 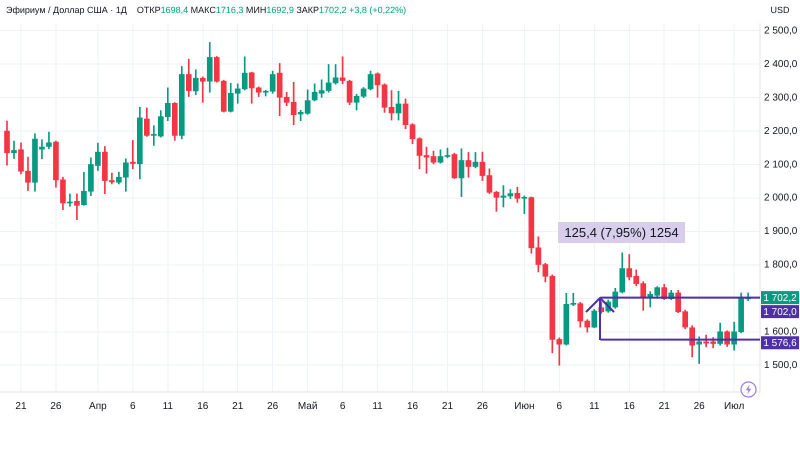 I want to click on y-tick-label: 2 100,0, so click(x=781, y=164).